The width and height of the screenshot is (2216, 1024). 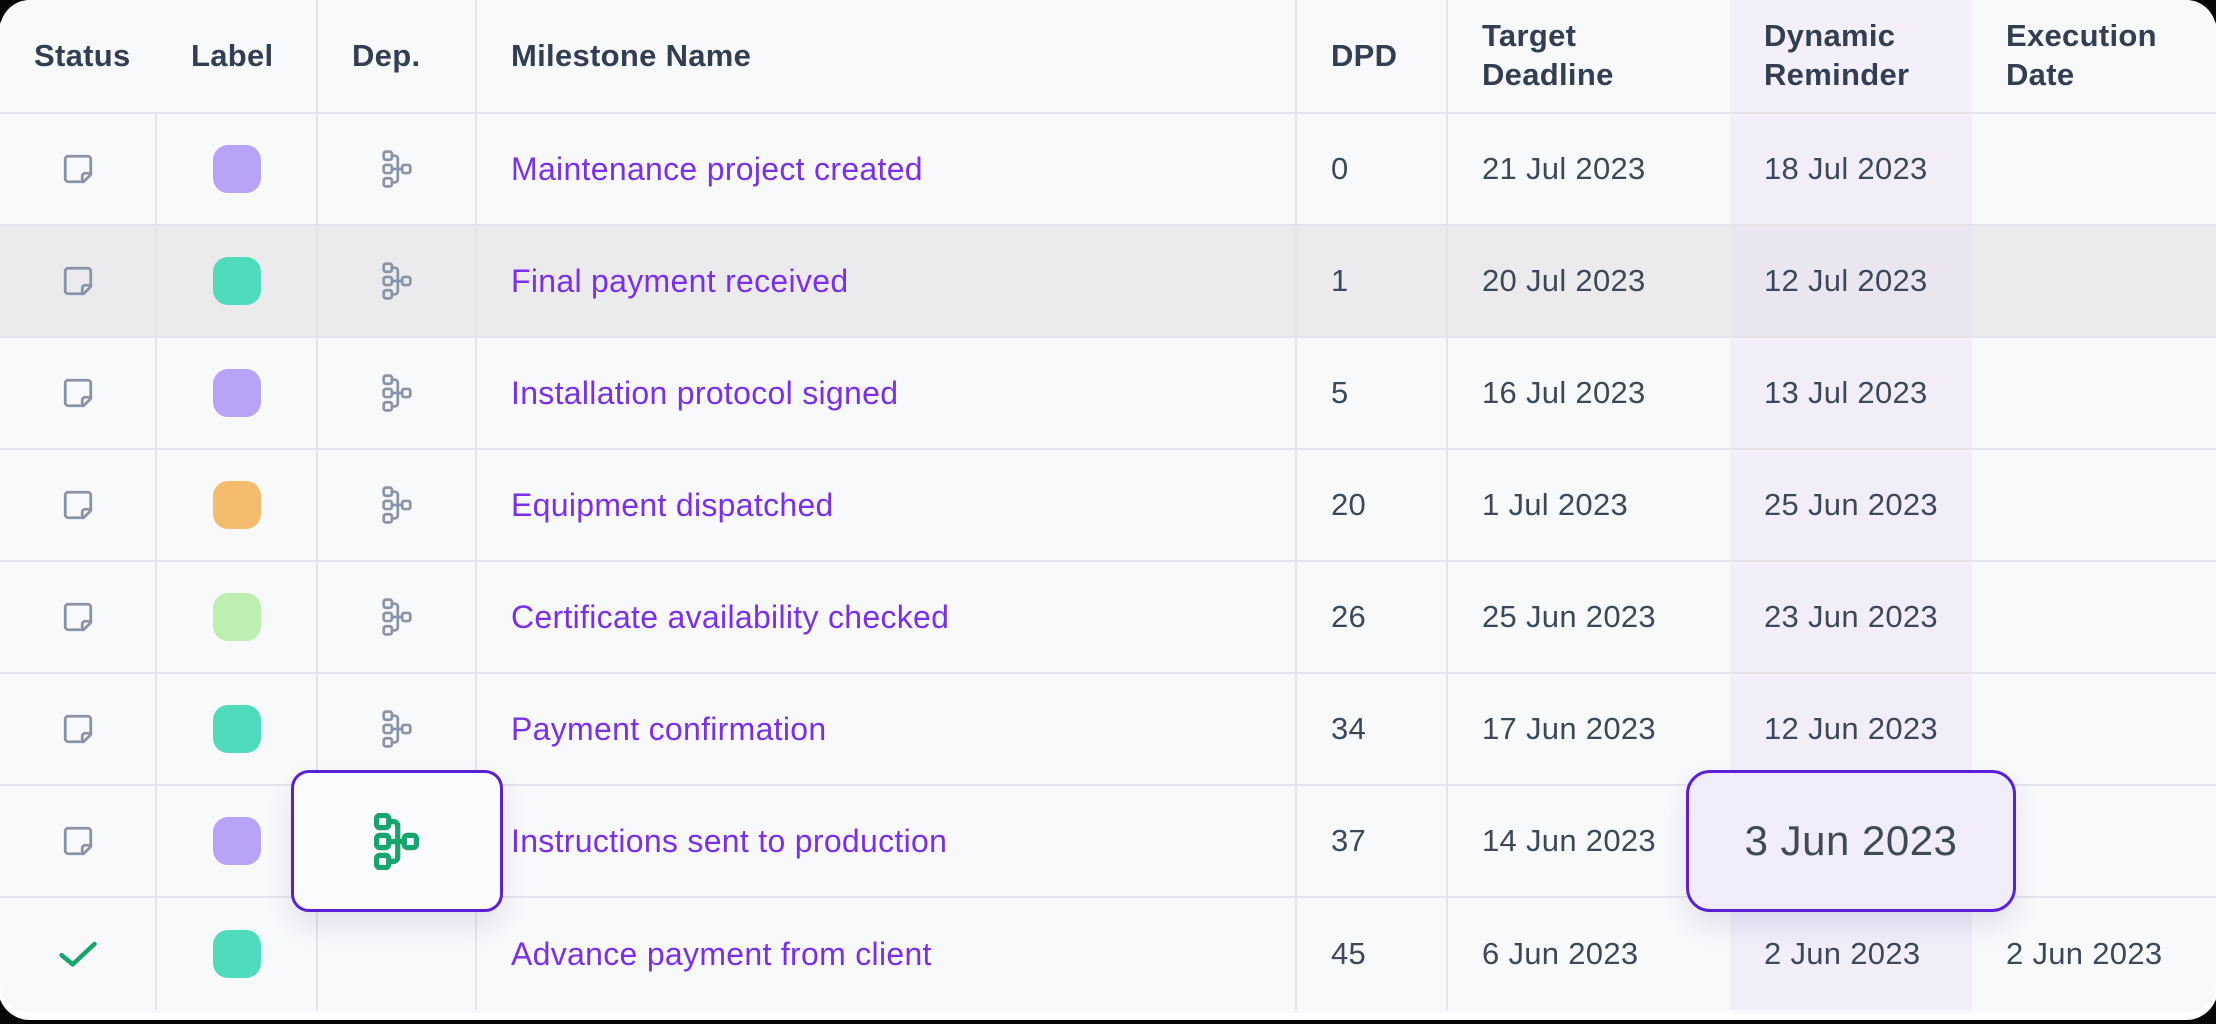 I want to click on check-icon, so click(x=78, y=954).